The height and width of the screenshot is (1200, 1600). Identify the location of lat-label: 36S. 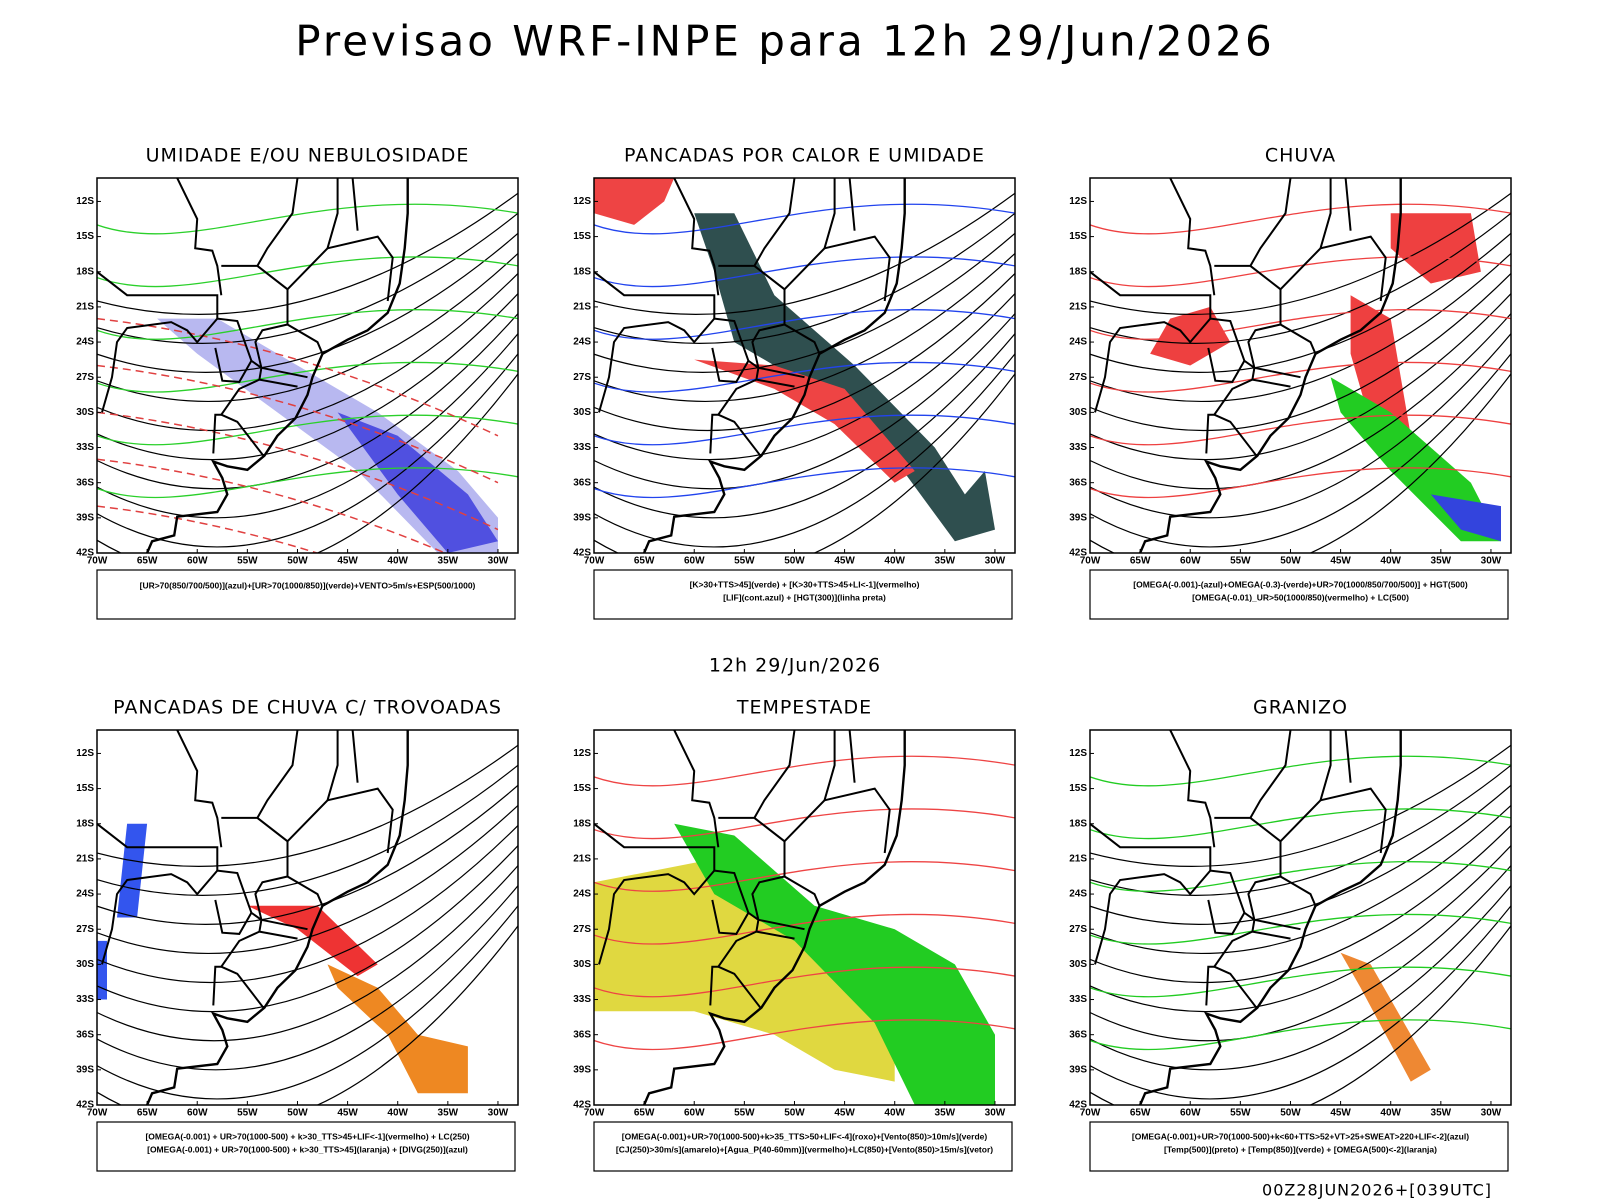
(582, 1034).